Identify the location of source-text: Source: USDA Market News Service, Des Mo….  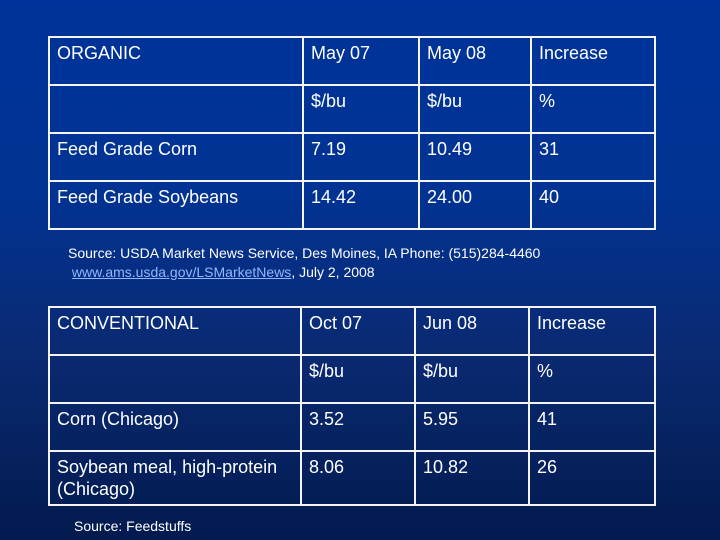
(304, 253).